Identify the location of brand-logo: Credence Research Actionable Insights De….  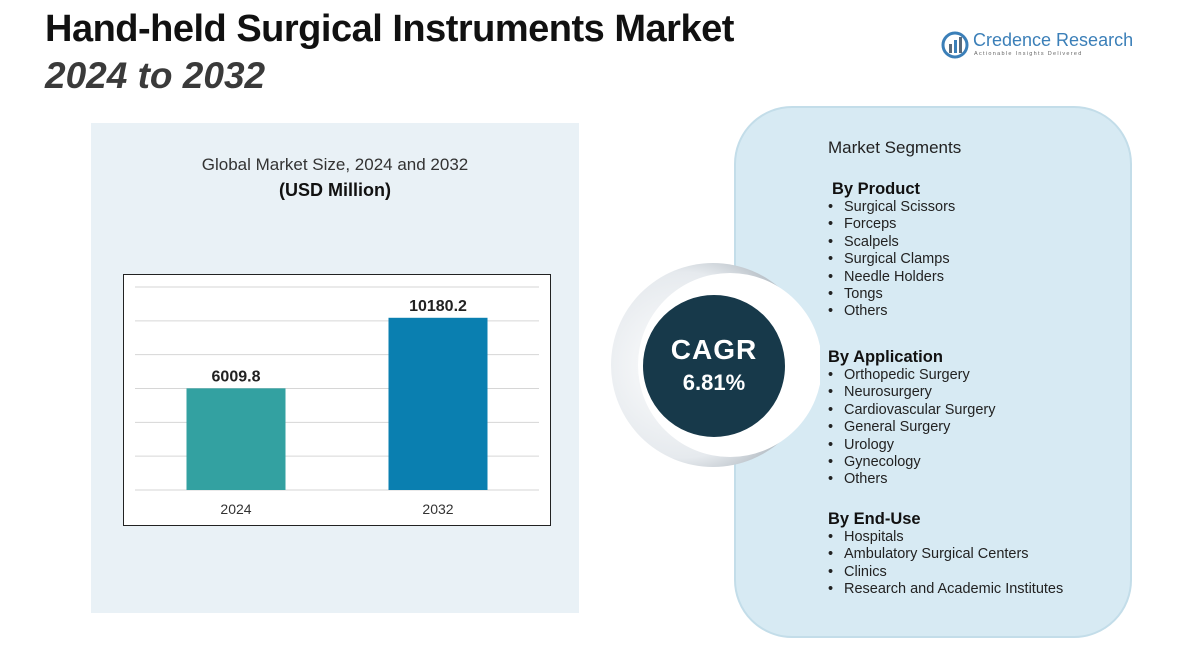
(1037, 45).